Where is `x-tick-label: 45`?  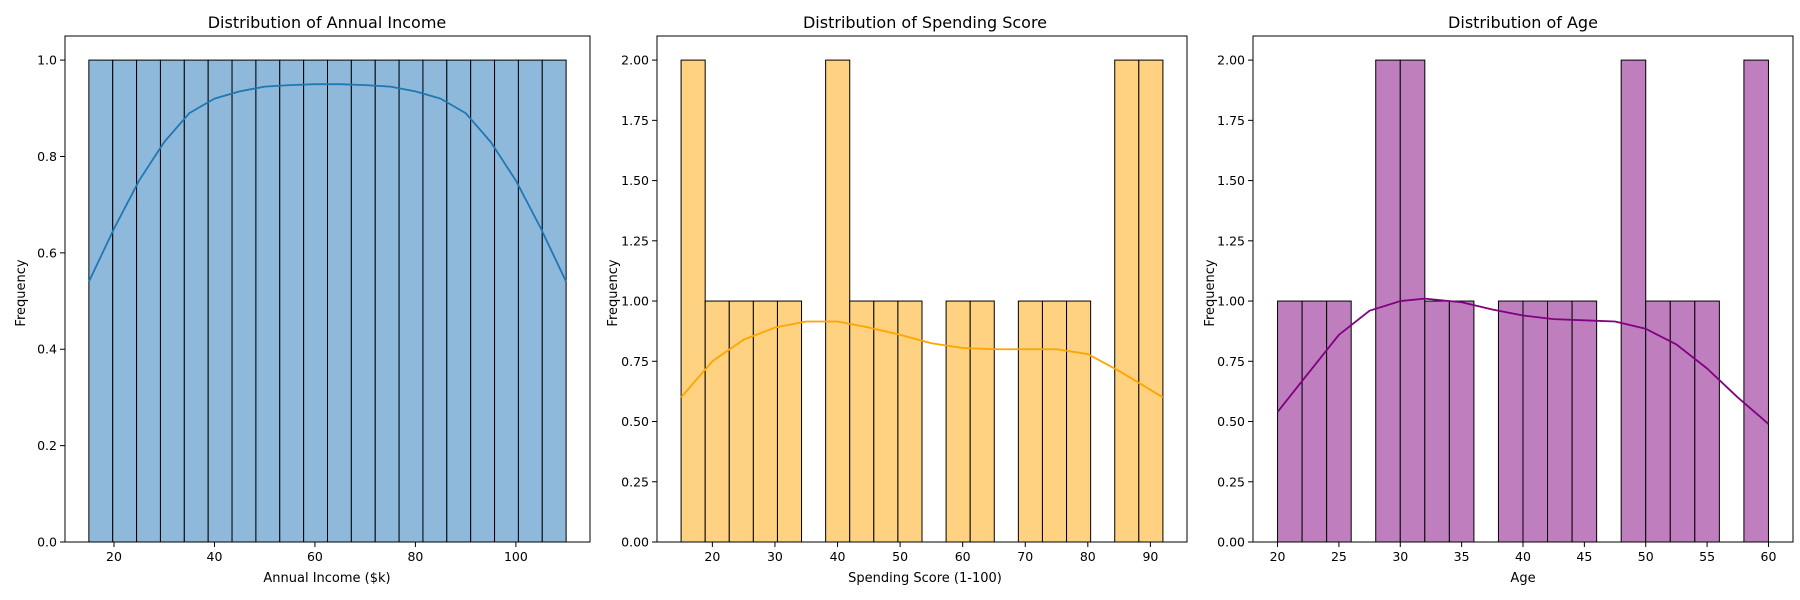 x-tick-label: 45 is located at coordinates (1584, 556).